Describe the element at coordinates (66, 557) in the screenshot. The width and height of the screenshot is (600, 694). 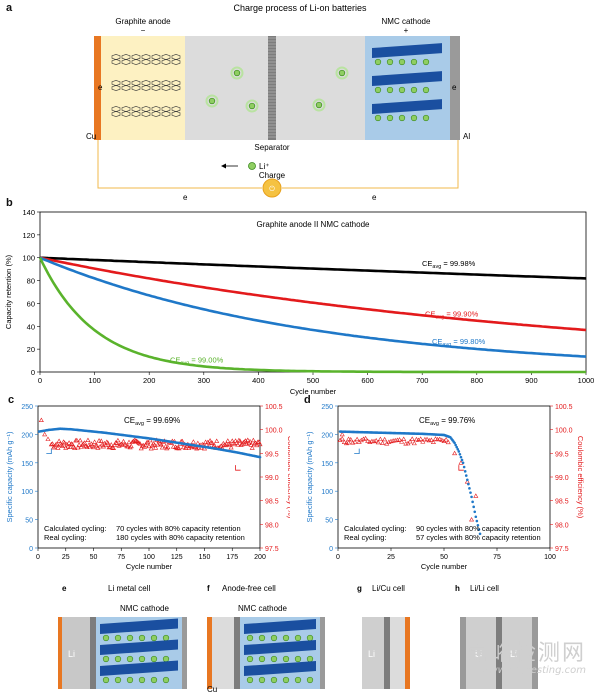
I see `x-tick-label: 25` at that location.